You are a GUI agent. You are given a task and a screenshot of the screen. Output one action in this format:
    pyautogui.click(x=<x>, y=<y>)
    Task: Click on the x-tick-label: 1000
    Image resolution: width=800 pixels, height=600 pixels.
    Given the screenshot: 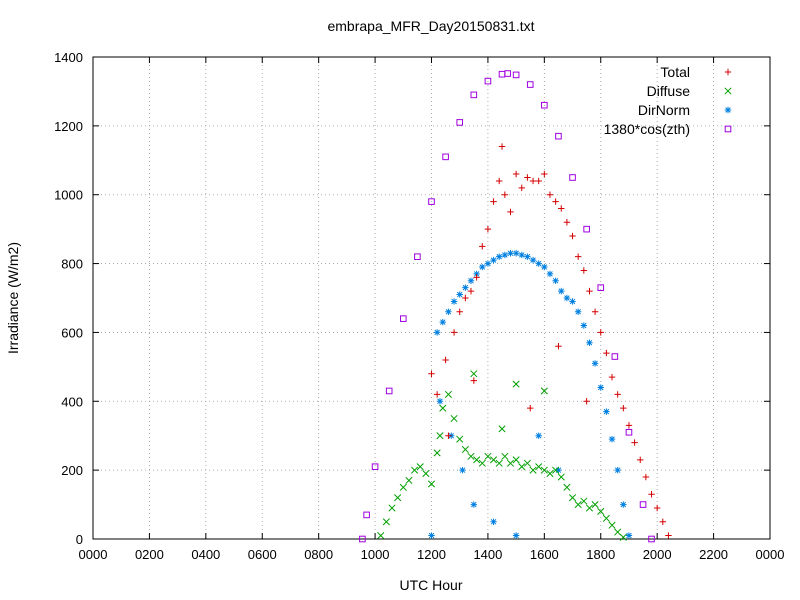 What is the action you would take?
    pyautogui.click(x=375, y=554)
    